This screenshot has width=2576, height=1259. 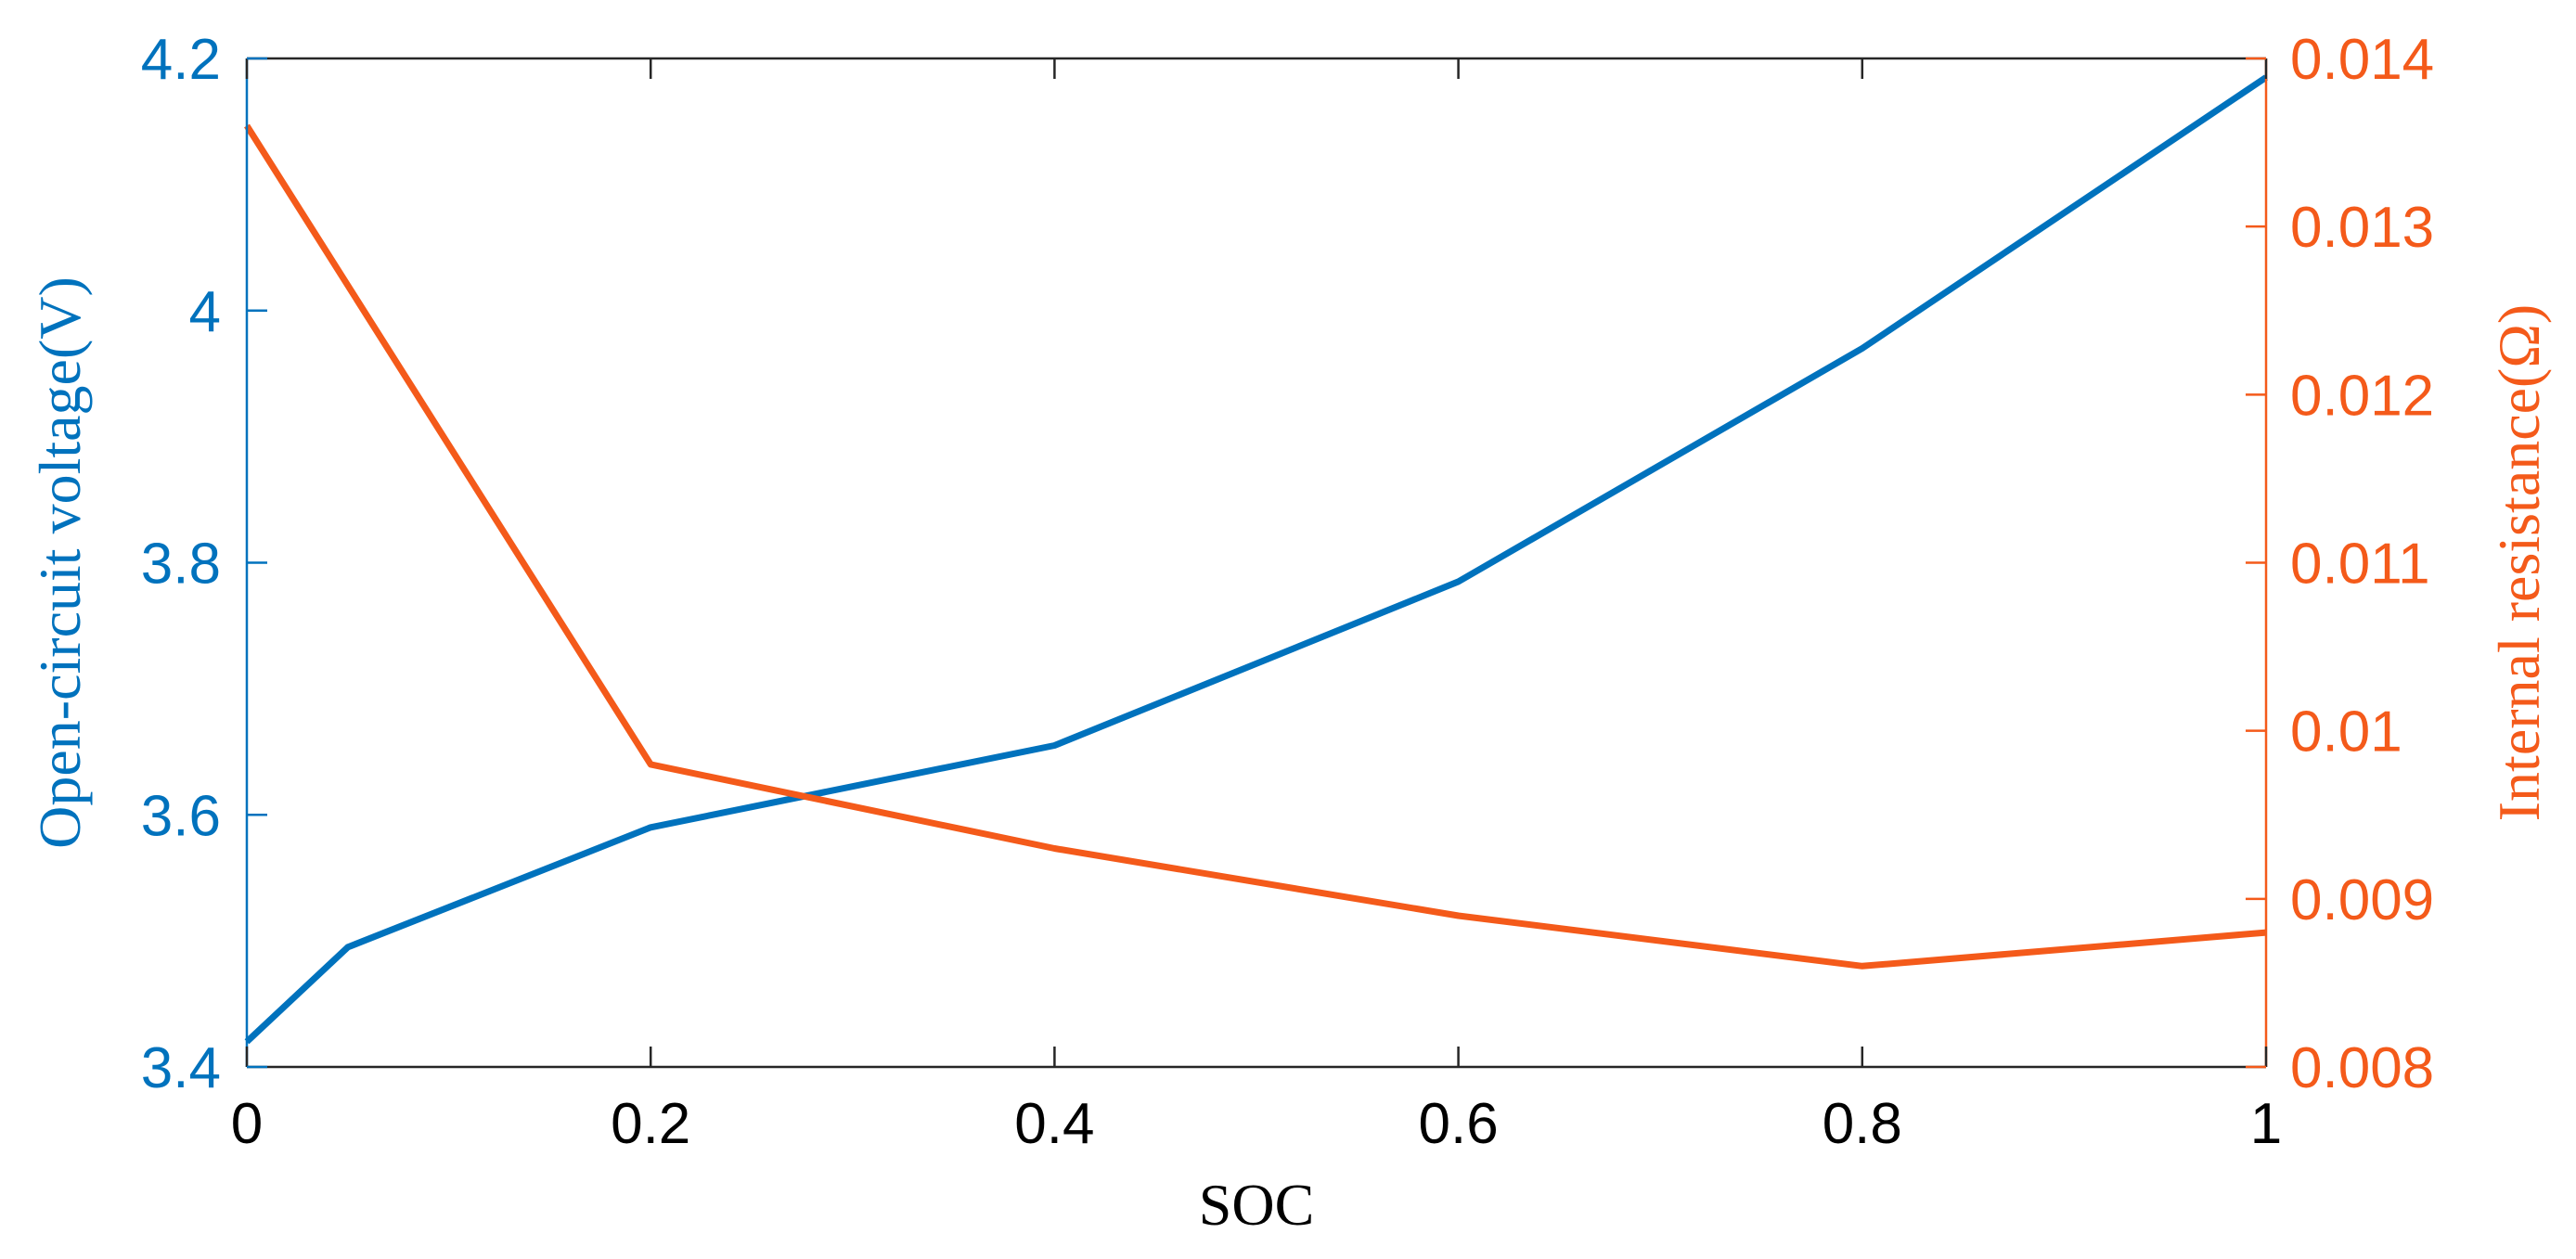 What do you see at coordinates (2362, 396) in the screenshot?
I see `right-y-tick-label: 0.012` at bounding box center [2362, 396].